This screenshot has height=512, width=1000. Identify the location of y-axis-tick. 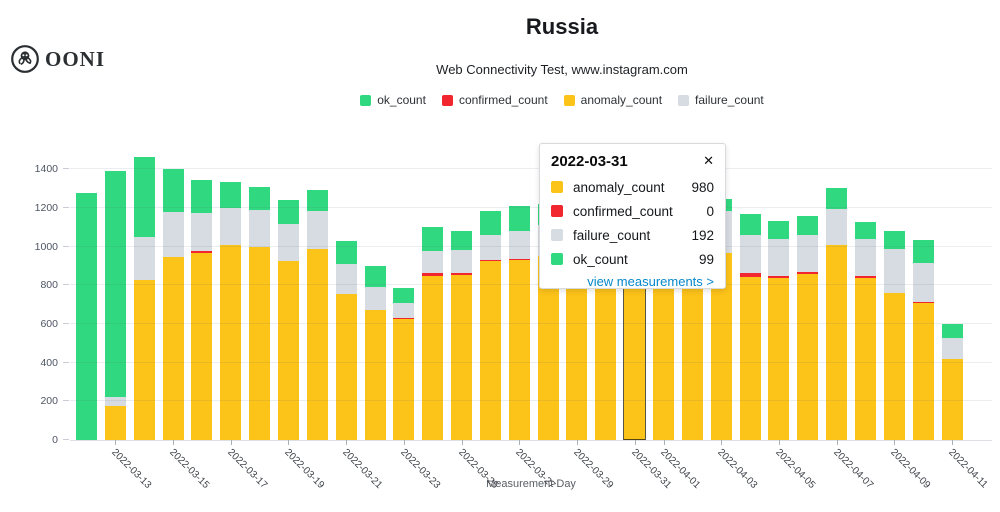
(66, 401).